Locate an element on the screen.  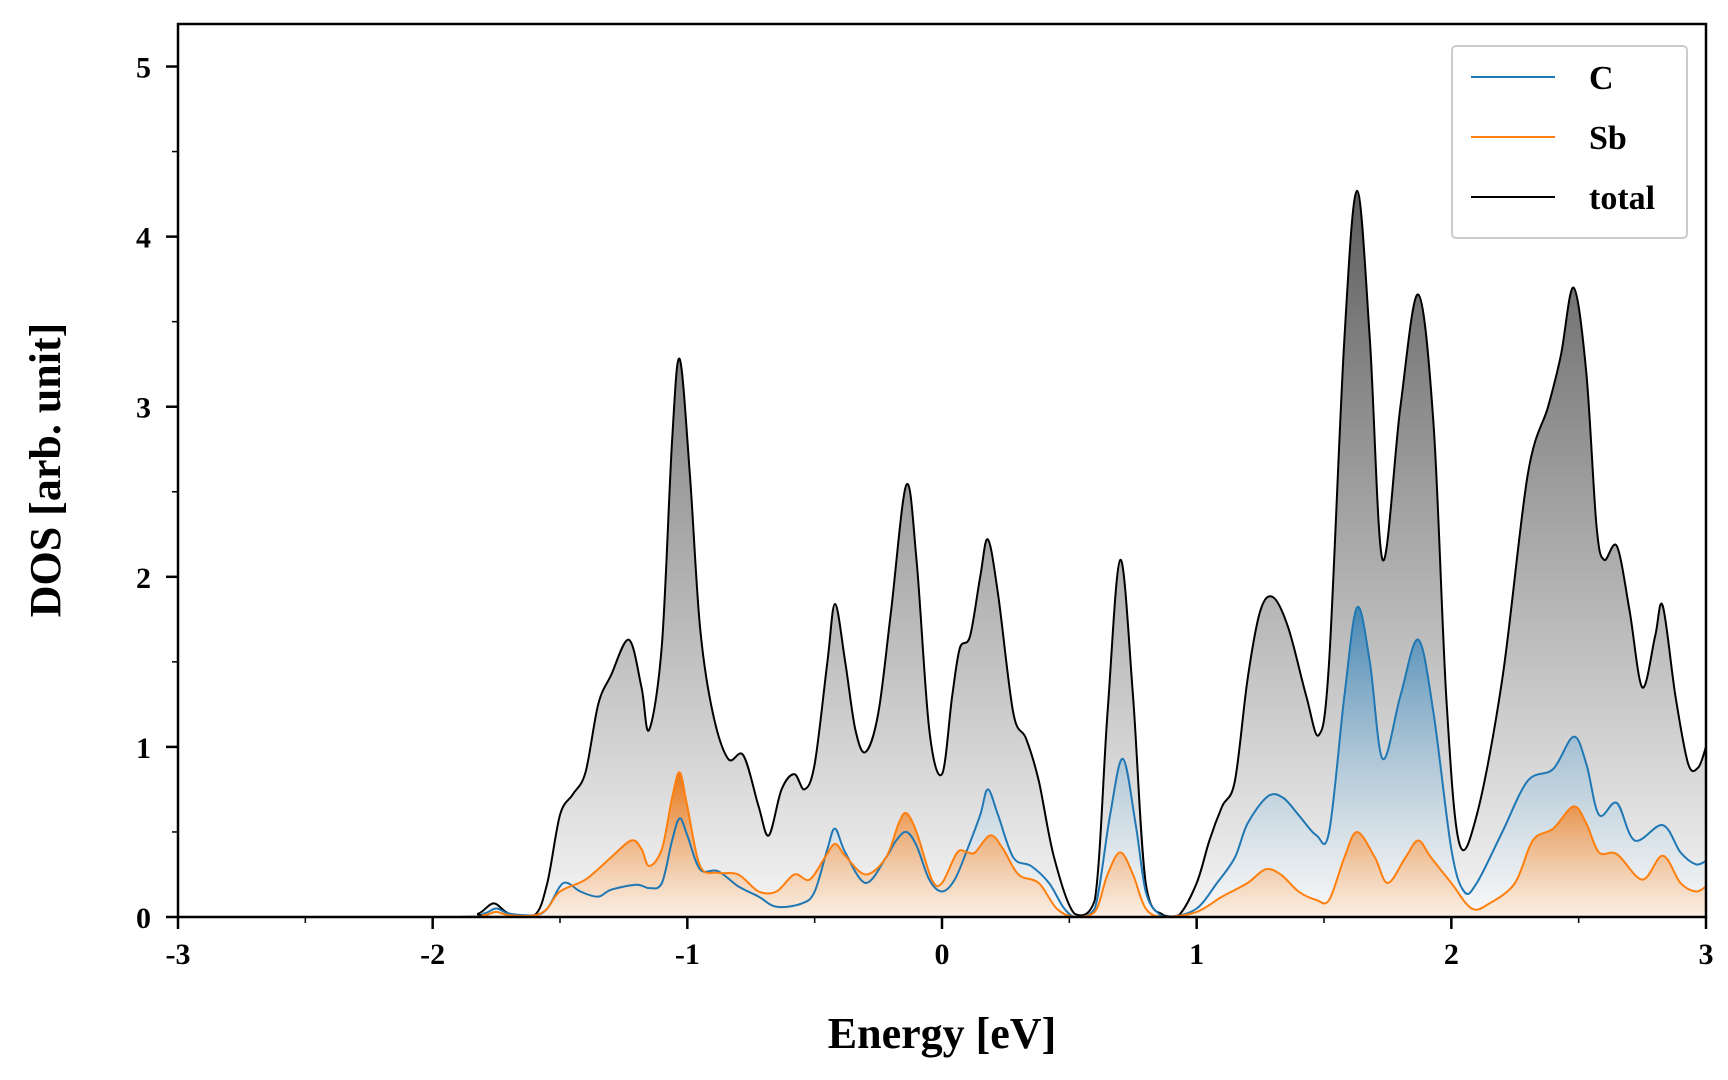
x-tick-label: -2 is located at coordinates (432, 954).